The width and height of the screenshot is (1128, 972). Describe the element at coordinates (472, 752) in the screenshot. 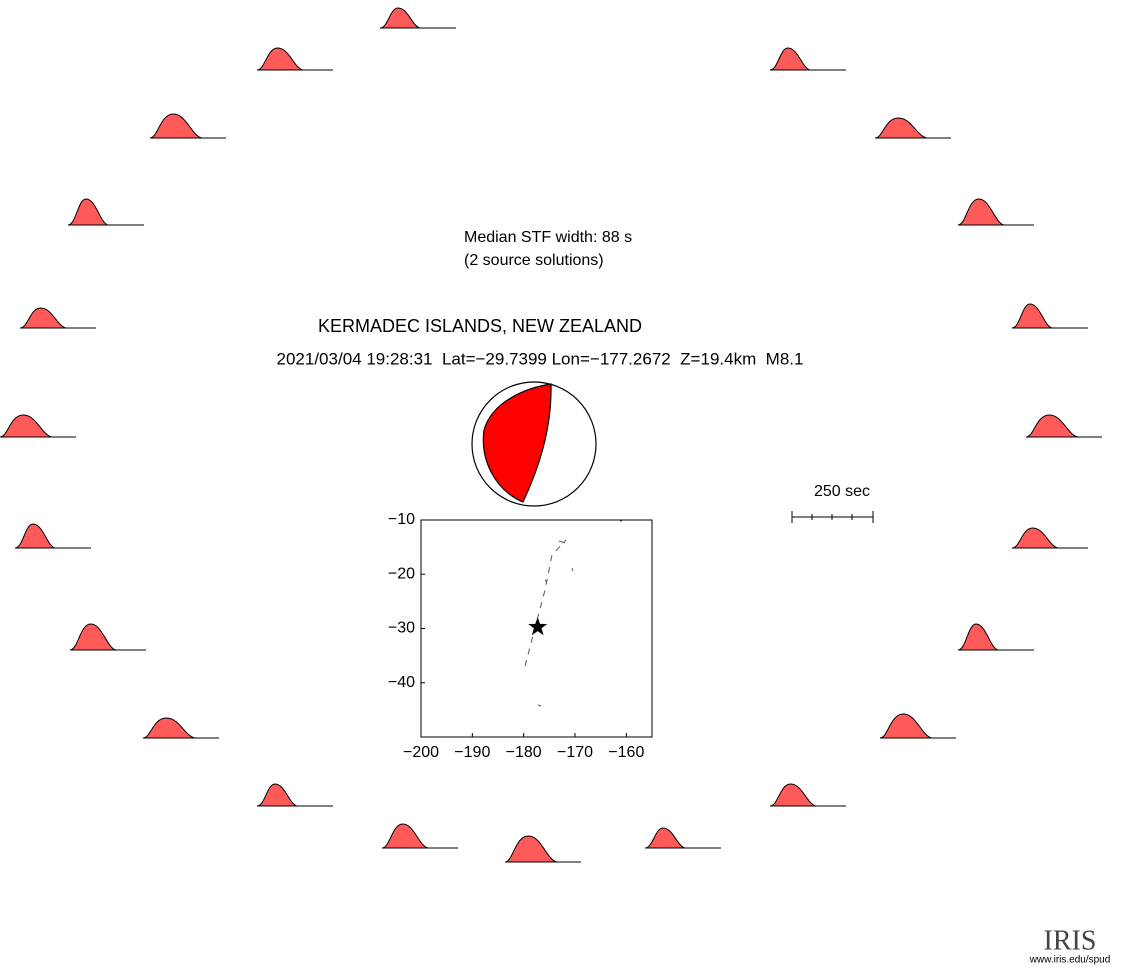

I see `x-tick-label: −190` at that location.